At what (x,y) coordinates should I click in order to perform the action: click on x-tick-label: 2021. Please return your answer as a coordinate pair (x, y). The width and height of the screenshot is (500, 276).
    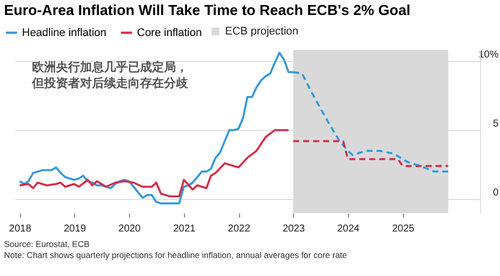
    Looking at the image, I should click on (184, 229).